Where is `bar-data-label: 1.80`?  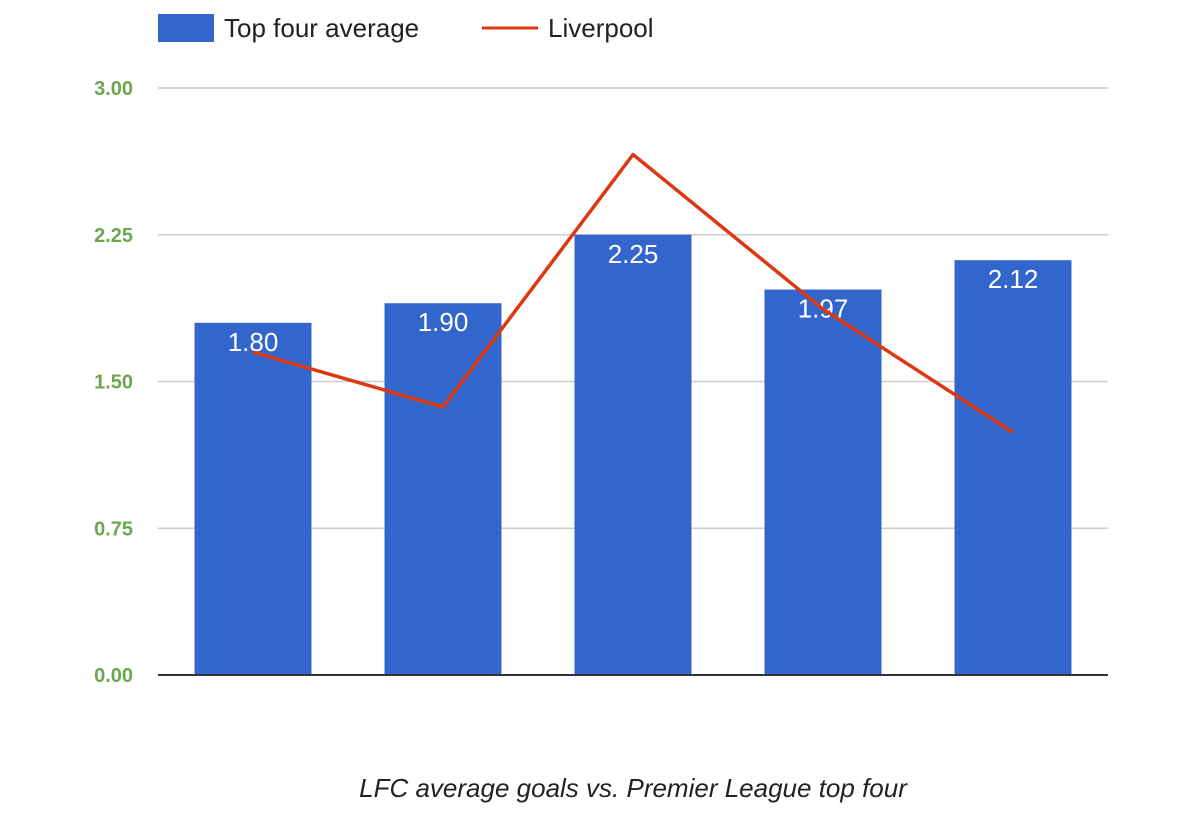
bar-data-label: 1.80 is located at coordinates (253, 342).